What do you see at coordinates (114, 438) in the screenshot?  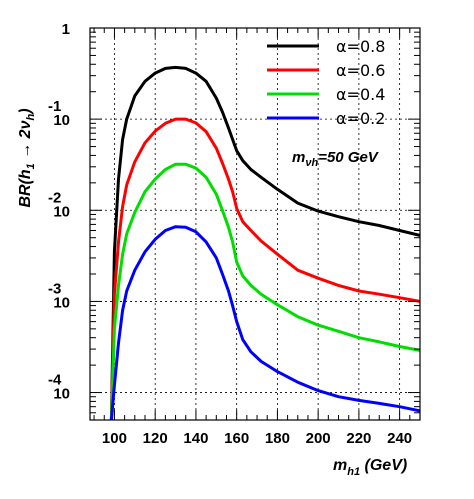 I see `x-tick-label: 100` at bounding box center [114, 438].